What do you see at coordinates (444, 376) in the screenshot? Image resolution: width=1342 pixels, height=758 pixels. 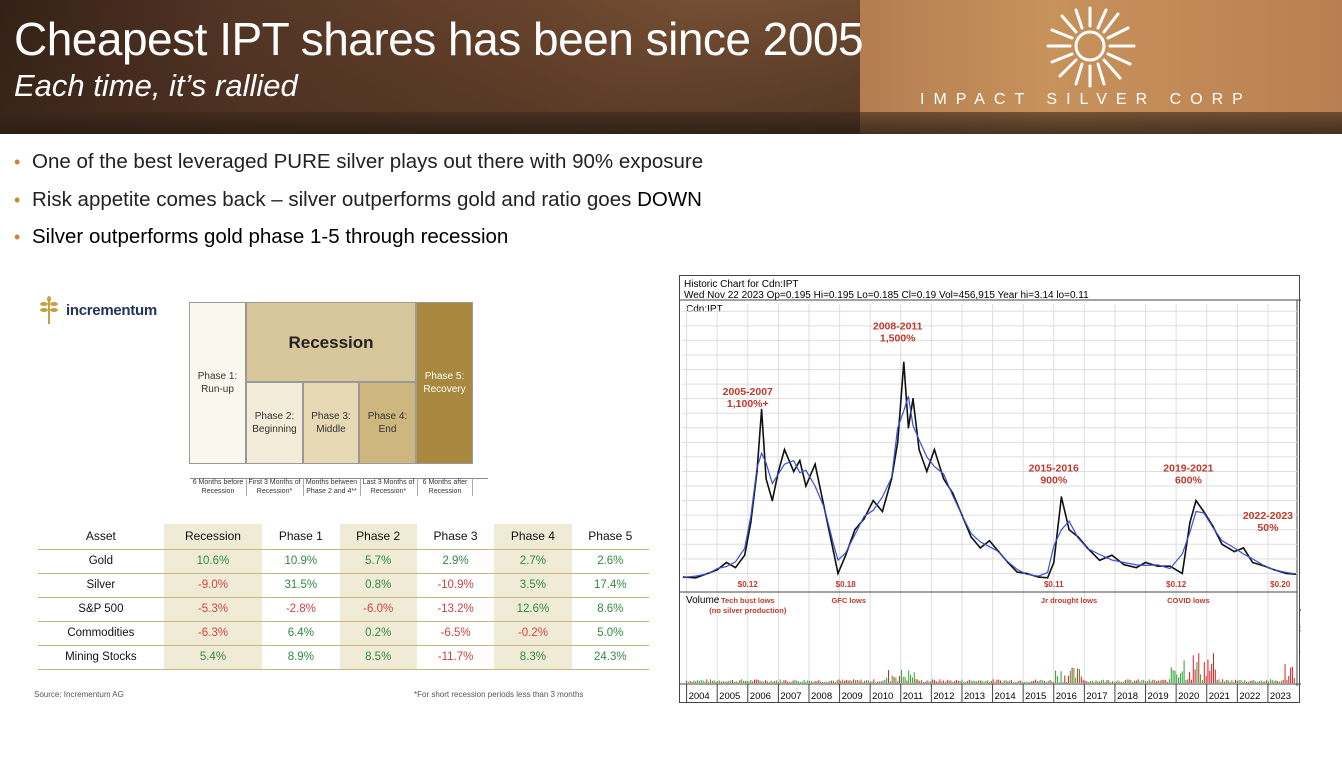 I see `phase5-label: Phase 5:` at bounding box center [444, 376].